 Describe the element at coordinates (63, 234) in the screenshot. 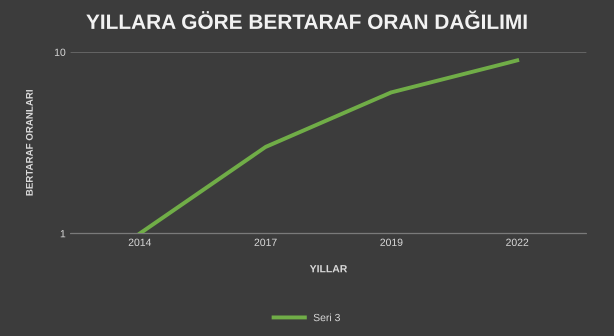

I see `y-tick-label: 1` at that location.